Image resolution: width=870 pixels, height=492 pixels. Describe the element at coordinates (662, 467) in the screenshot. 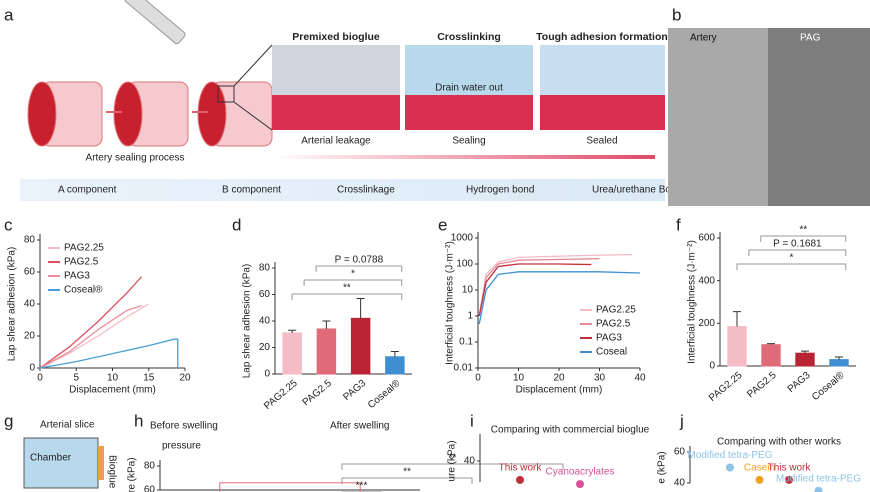

I see `y-axis-label: e (kPa)` at that location.